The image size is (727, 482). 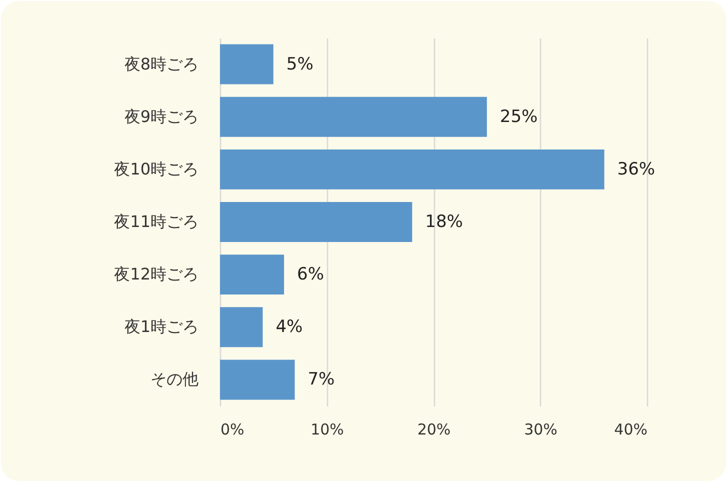 I want to click on data-label: 6%, so click(x=310, y=274).